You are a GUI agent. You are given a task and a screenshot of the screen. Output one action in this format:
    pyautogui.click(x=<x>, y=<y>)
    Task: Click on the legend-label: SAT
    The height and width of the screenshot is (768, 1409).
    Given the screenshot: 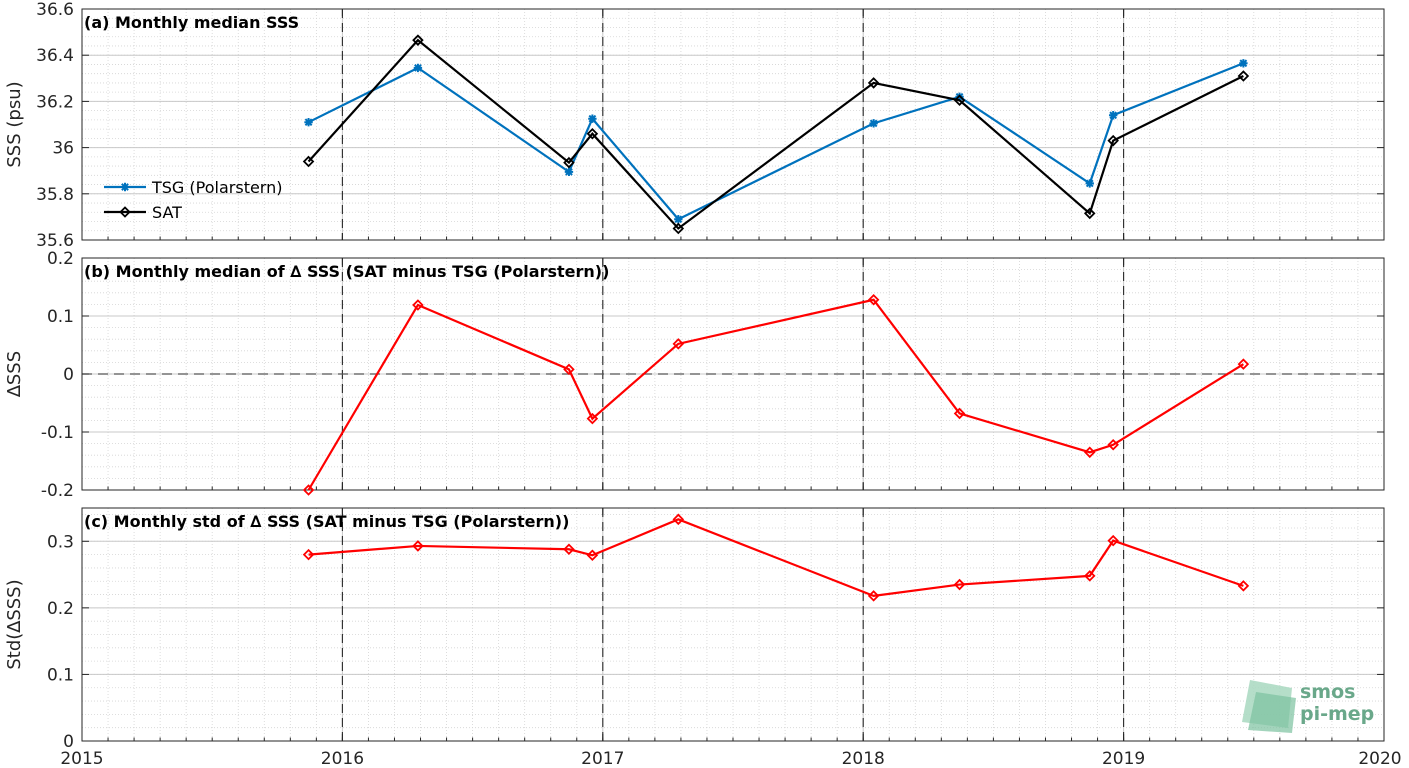 What is the action you would take?
    pyautogui.click(x=167, y=212)
    